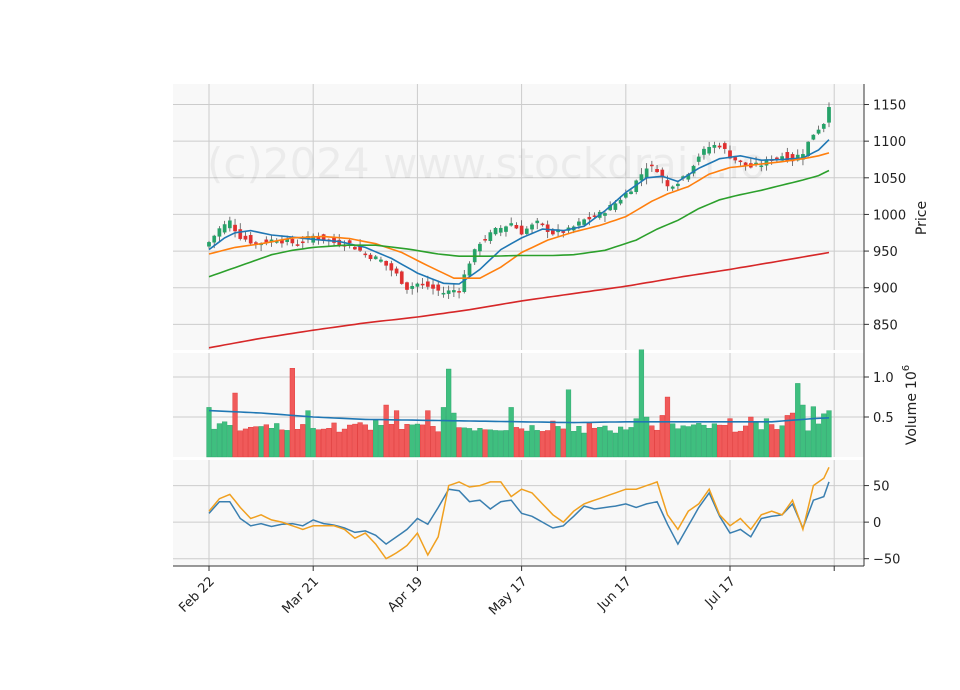 The image size is (960, 690). What do you see at coordinates (883, 378) in the screenshot?
I see `volume-tick-label: 1.0` at bounding box center [883, 378].